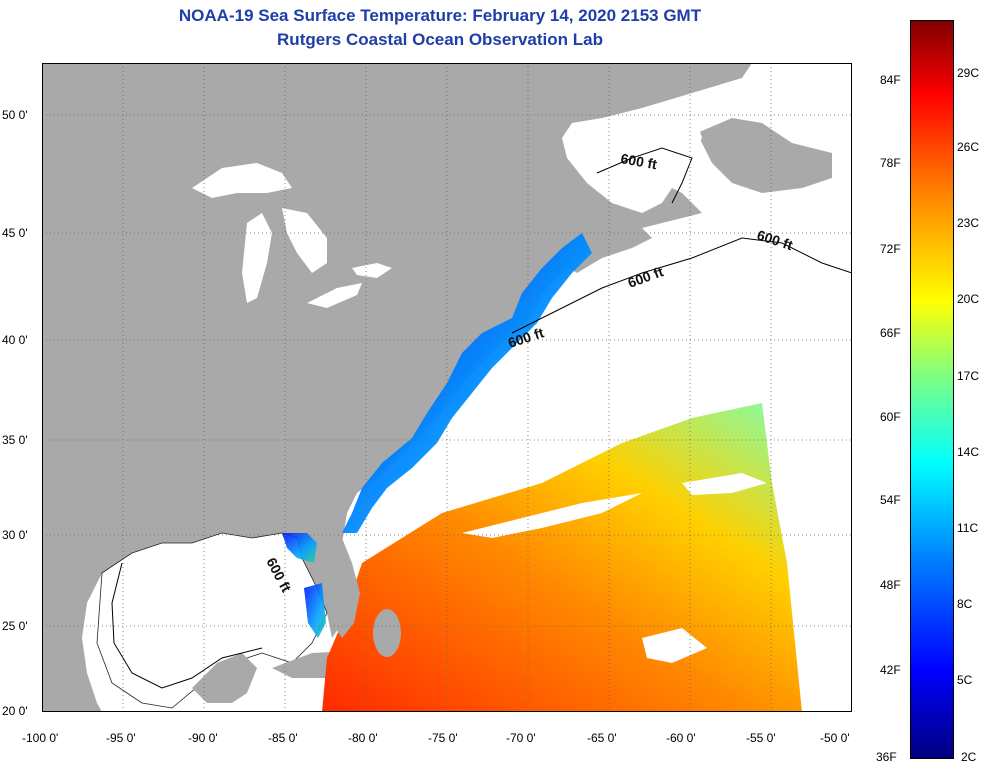 Image resolution: width=984 pixels, height=770 pixels. I want to click on lat-tick-label: 20 0', so click(15, 711).